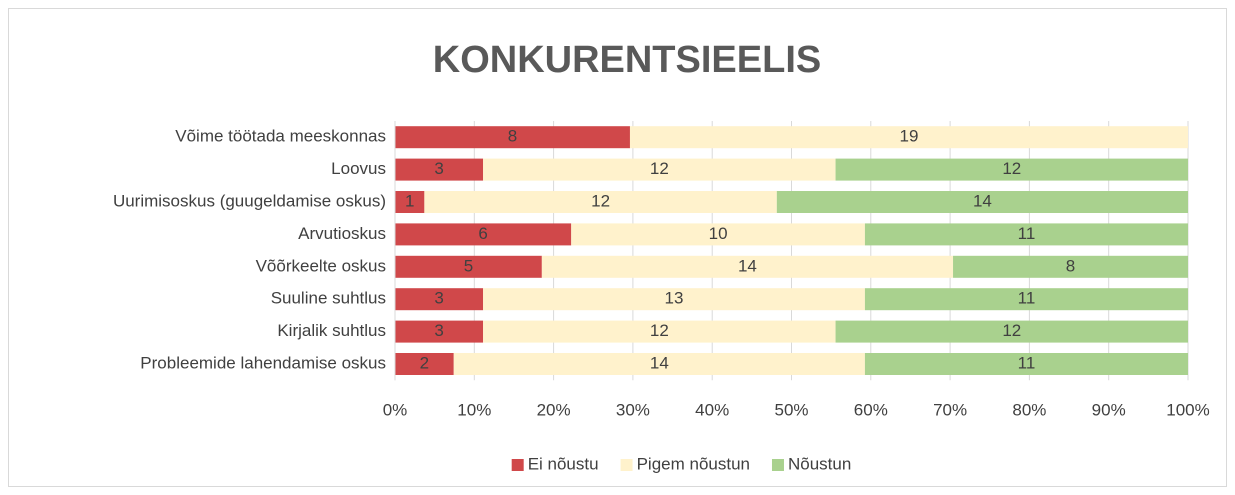 The image size is (1235, 495). I want to click on data-label: 6, so click(482, 233).